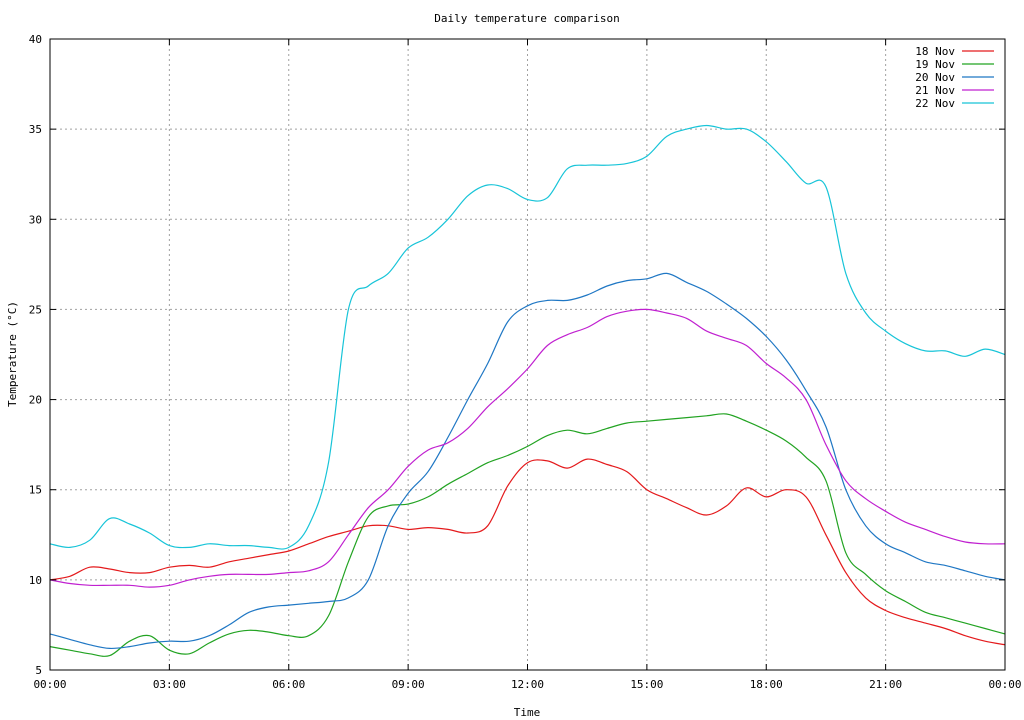 The width and height of the screenshot is (1024, 720). I want to click on x-tick-label: 06:00, so click(288, 684).